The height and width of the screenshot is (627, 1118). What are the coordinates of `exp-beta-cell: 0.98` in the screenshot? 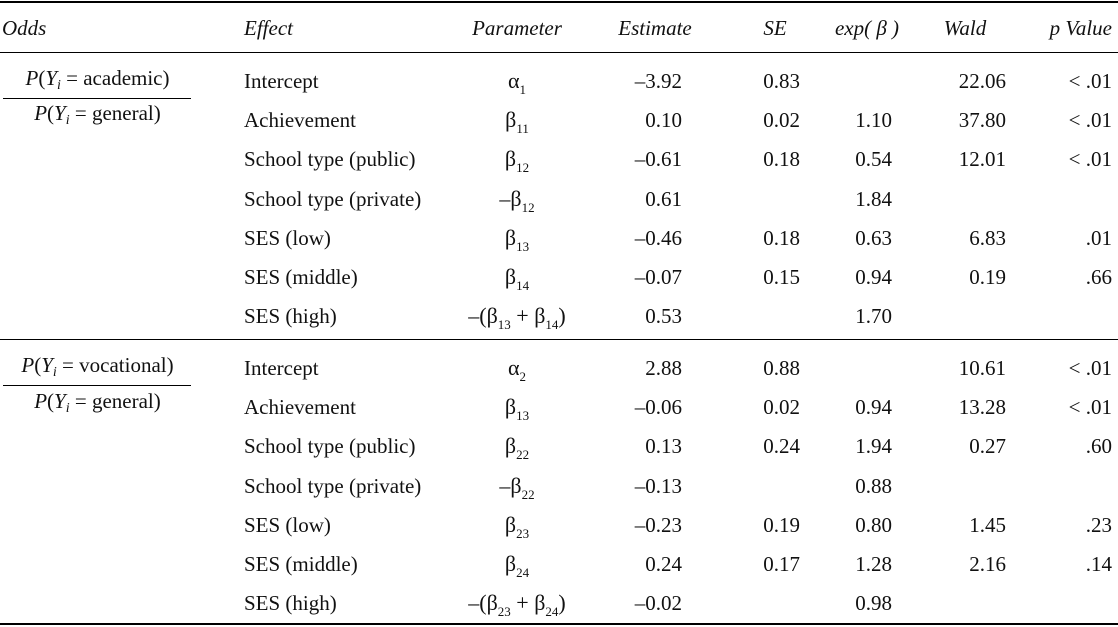 It's located at (873, 603).